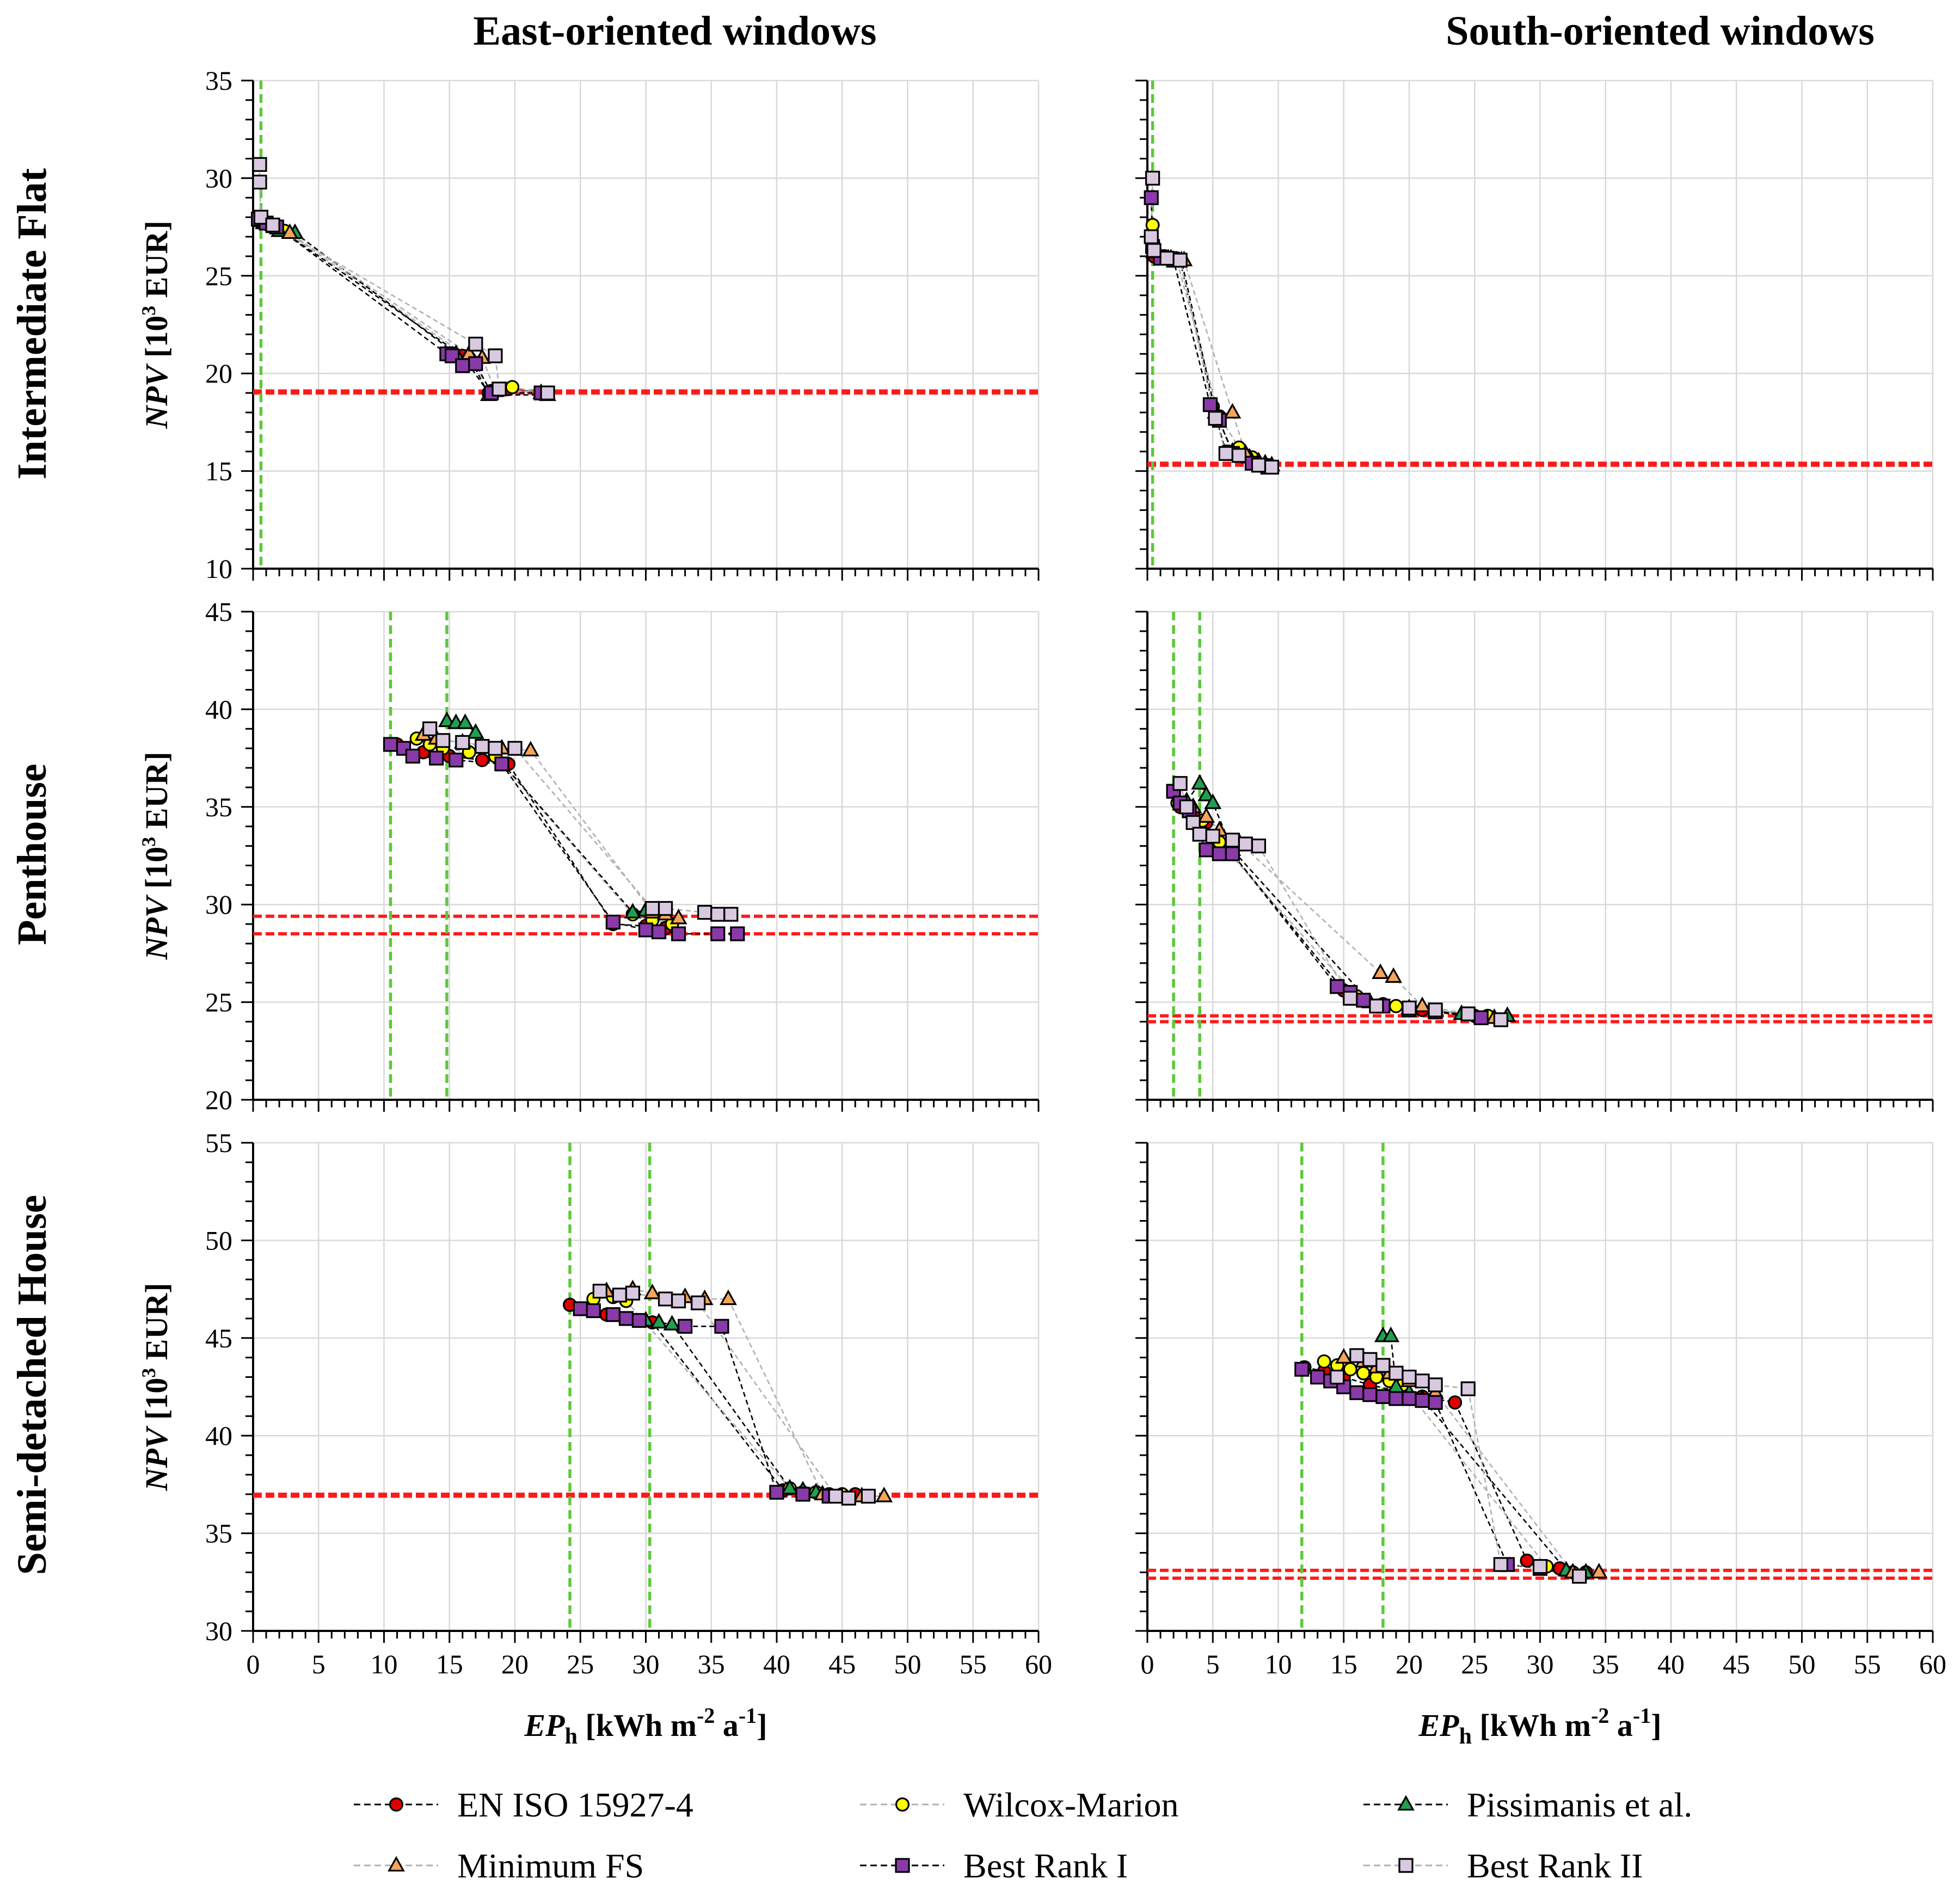 The height and width of the screenshot is (1897, 1960). Describe the element at coordinates (218, 471) in the screenshot. I see `y-tick-label: 15` at that location.